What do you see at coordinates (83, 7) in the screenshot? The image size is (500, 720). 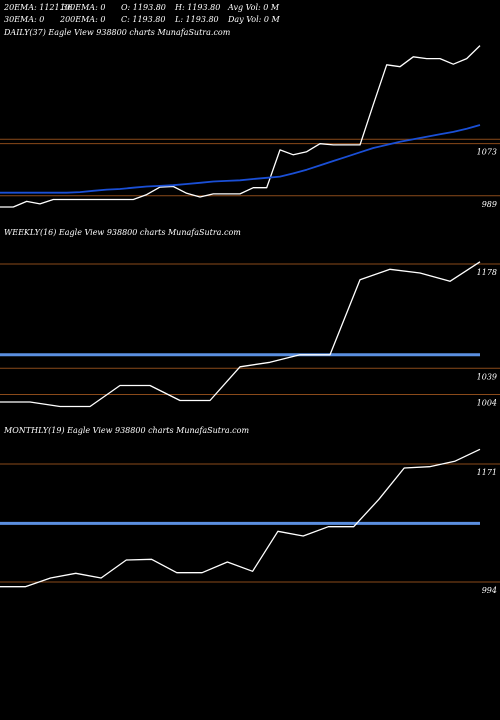 I see `ema100-value: 100EMA: 0` at bounding box center [83, 7].